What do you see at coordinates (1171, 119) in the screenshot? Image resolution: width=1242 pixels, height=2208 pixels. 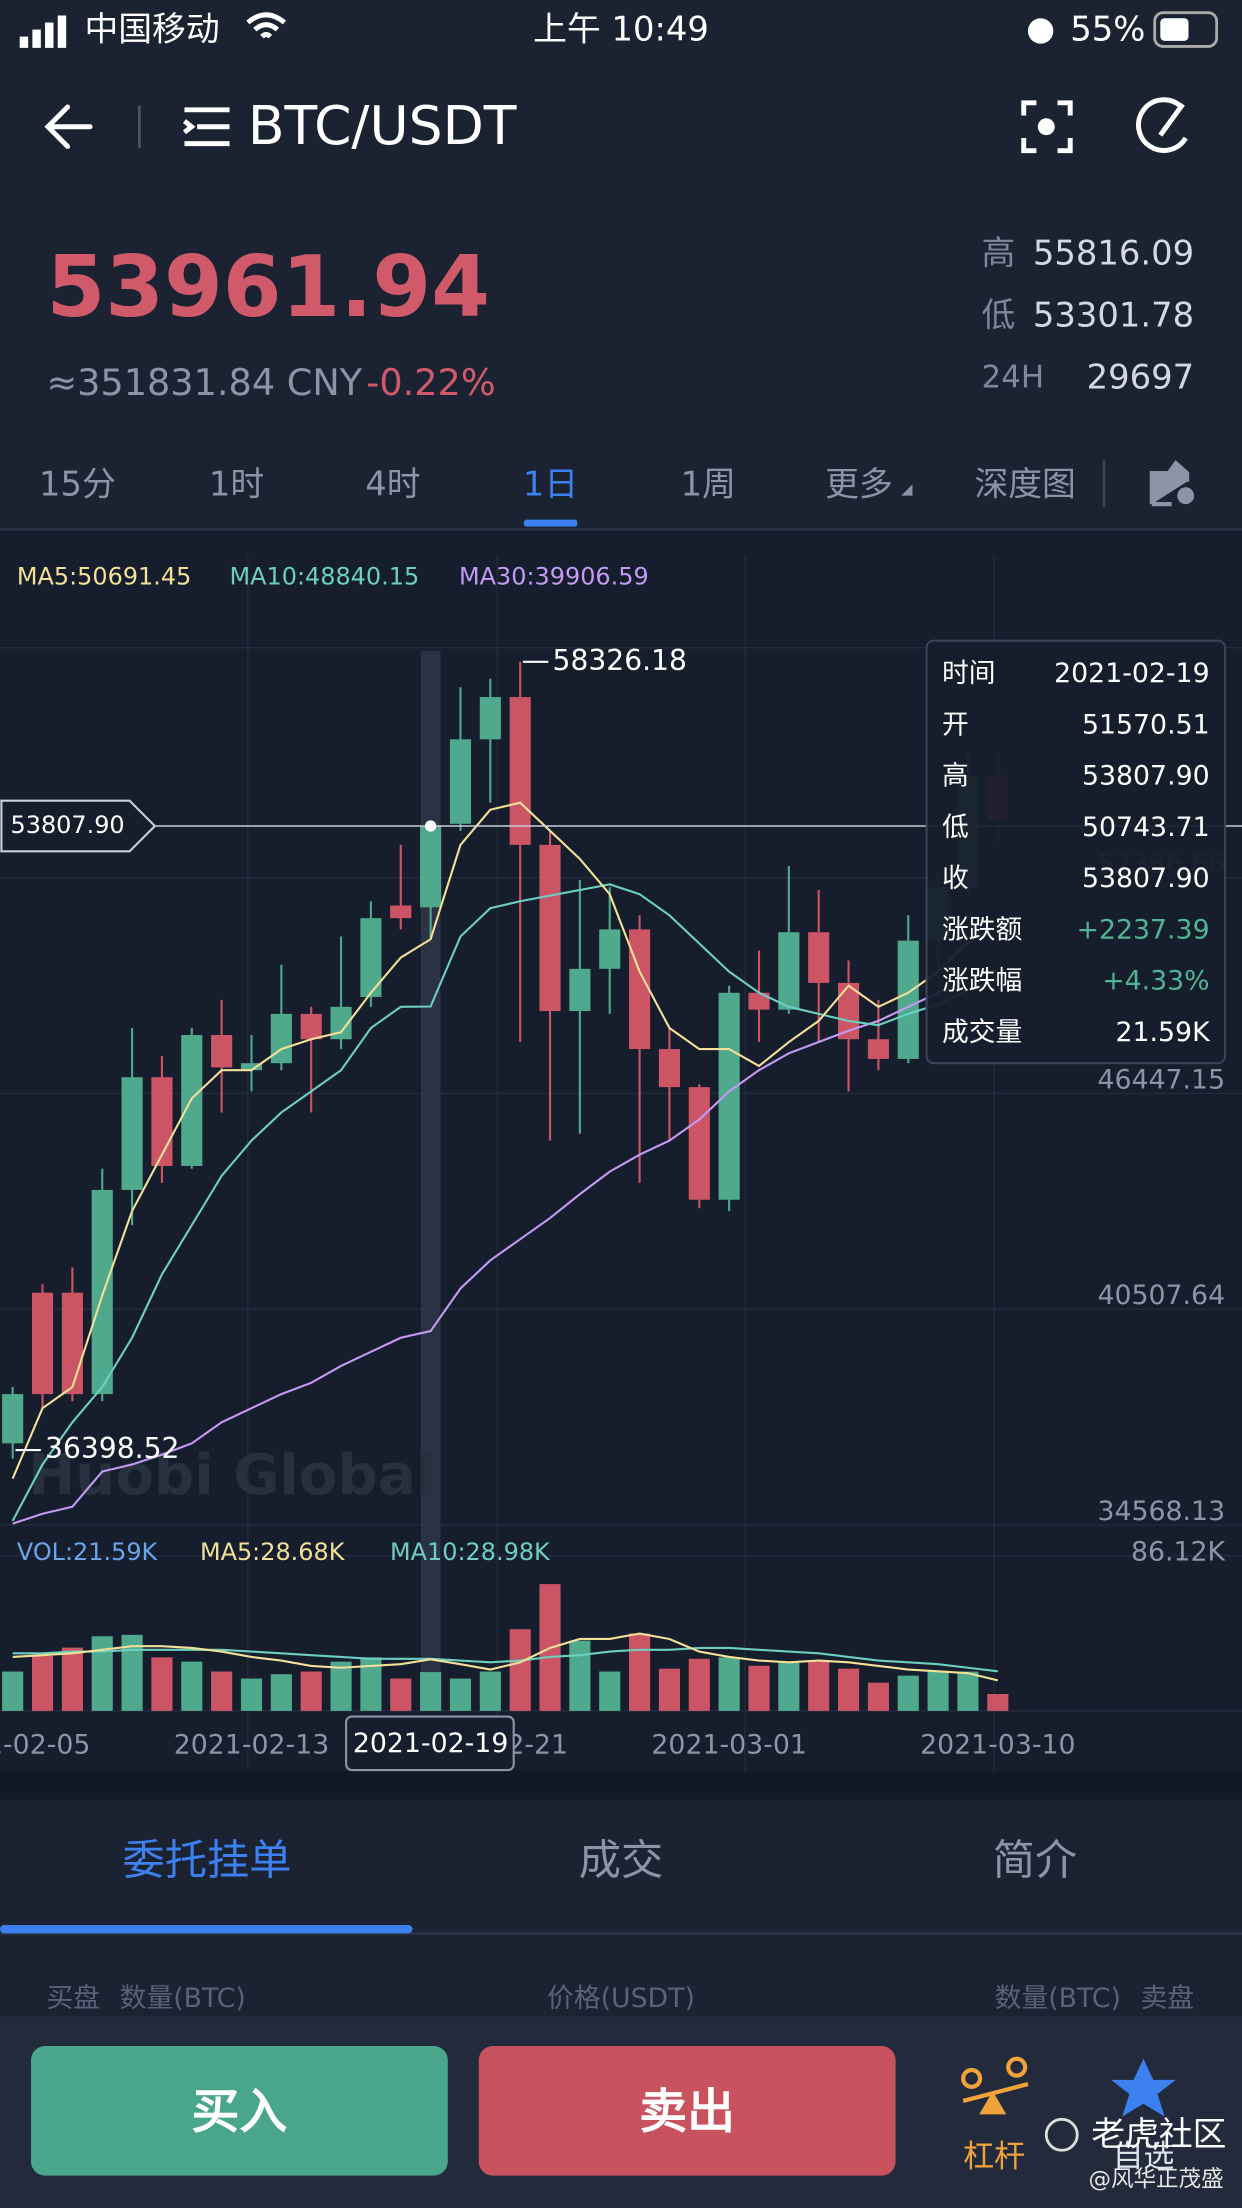 I see `refresh-needle` at bounding box center [1171, 119].